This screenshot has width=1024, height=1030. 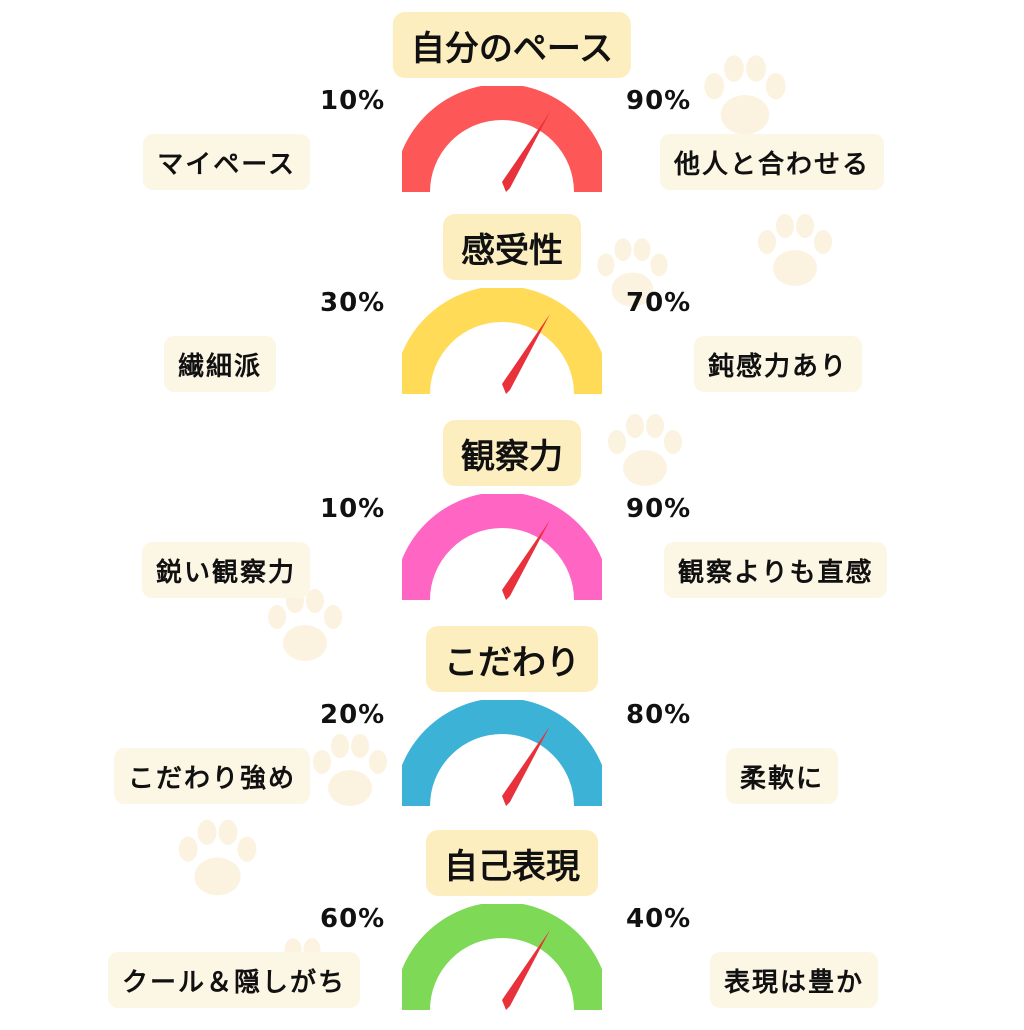 What do you see at coordinates (512, 863) in the screenshot?
I see `section-title: 自己表現` at bounding box center [512, 863].